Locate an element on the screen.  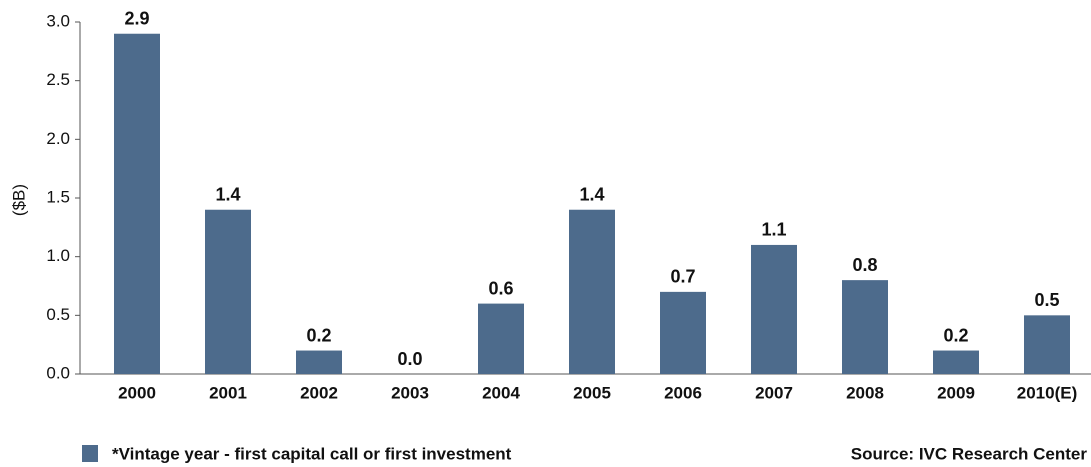
y-tick-label: 1.5 is located at coordinates (58, 196).